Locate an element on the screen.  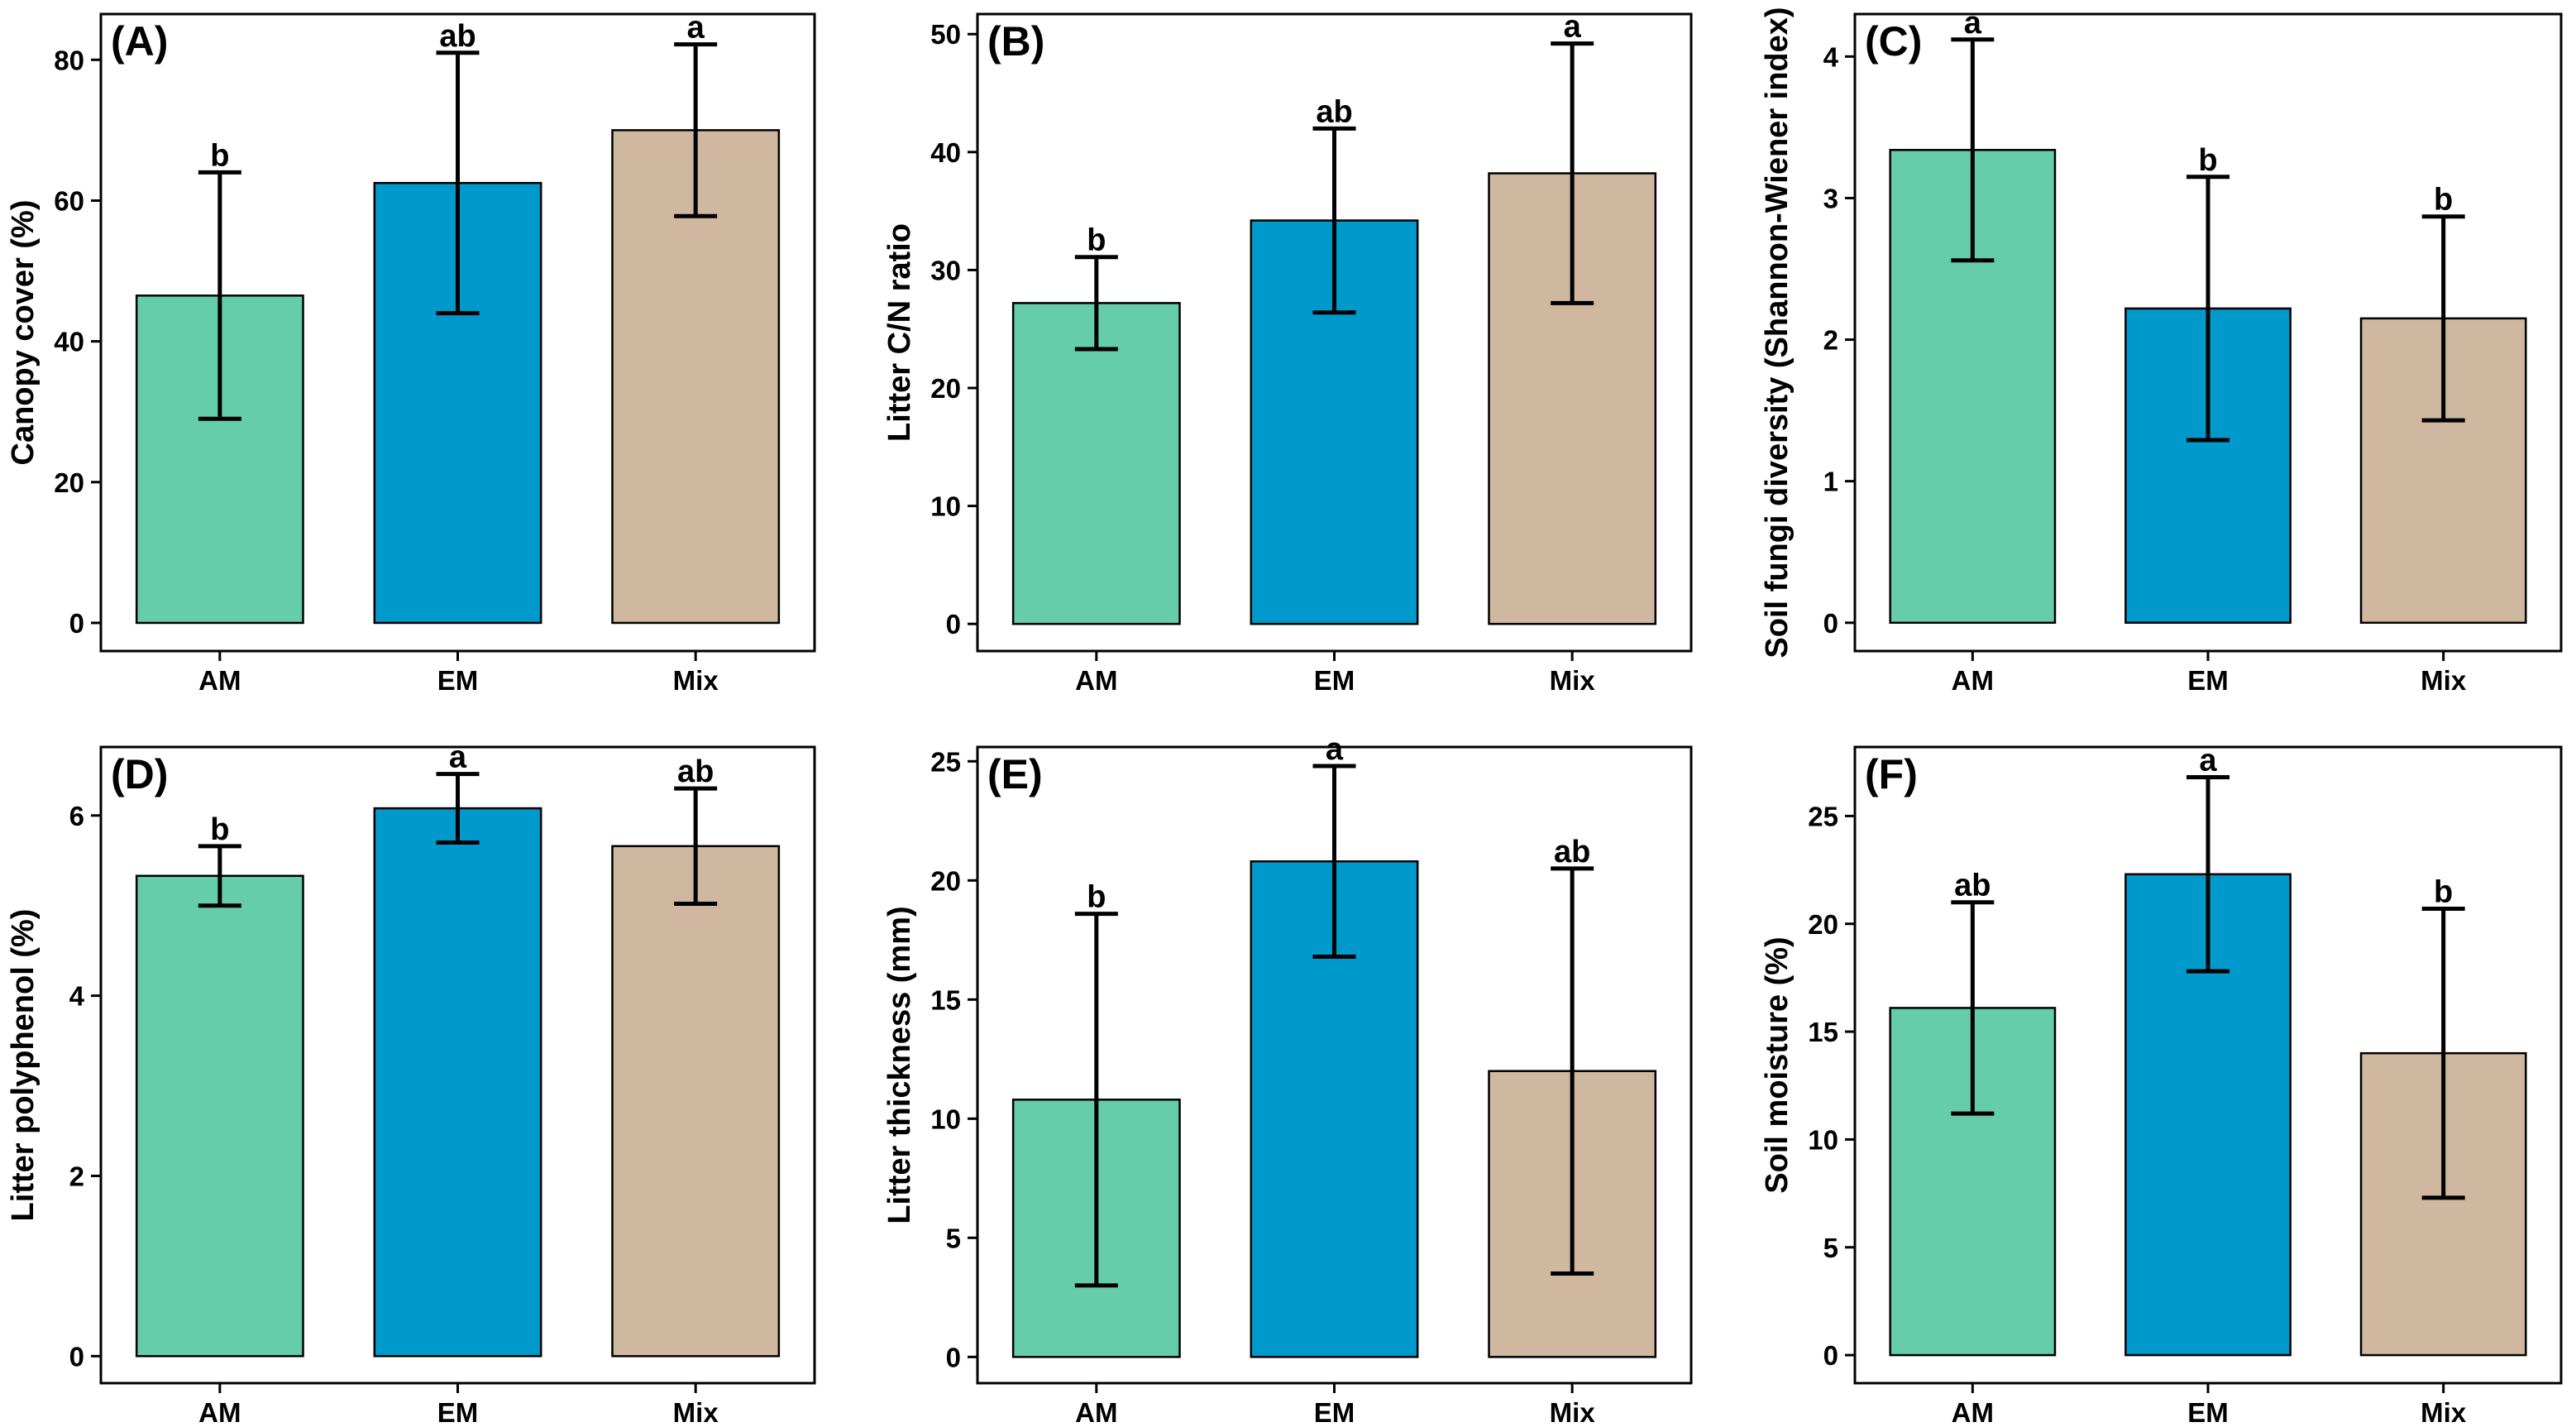
y-tick-label: 60 is located at coordinates (69, 201).